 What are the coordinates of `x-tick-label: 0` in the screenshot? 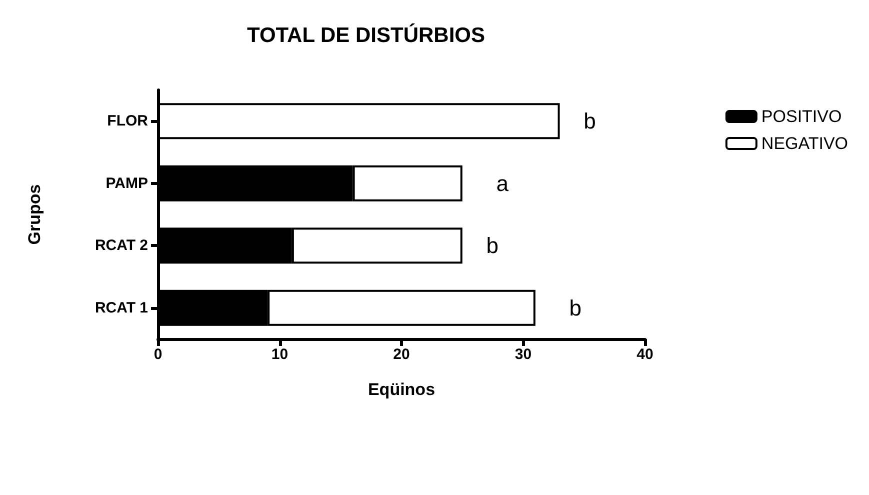 It's located at (158, 354).